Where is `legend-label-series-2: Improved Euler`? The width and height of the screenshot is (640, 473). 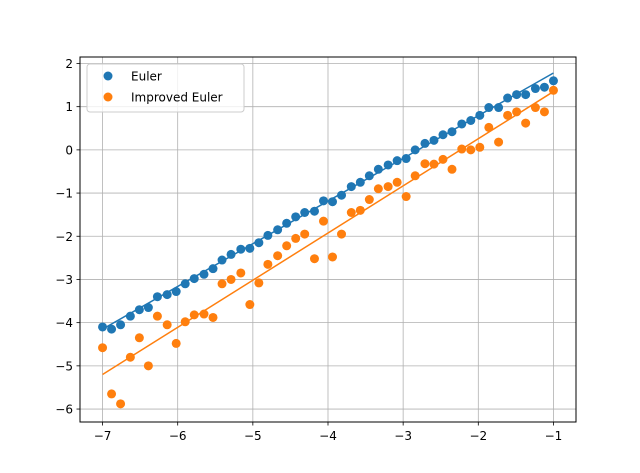
legend-label-series-2: Improved Euler is located at coordinates (177, 98).